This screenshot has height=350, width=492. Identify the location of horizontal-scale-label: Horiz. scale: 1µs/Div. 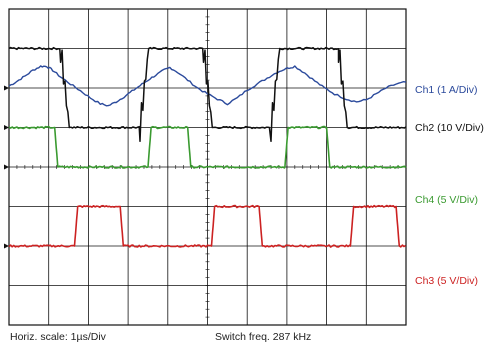
(58, 337).